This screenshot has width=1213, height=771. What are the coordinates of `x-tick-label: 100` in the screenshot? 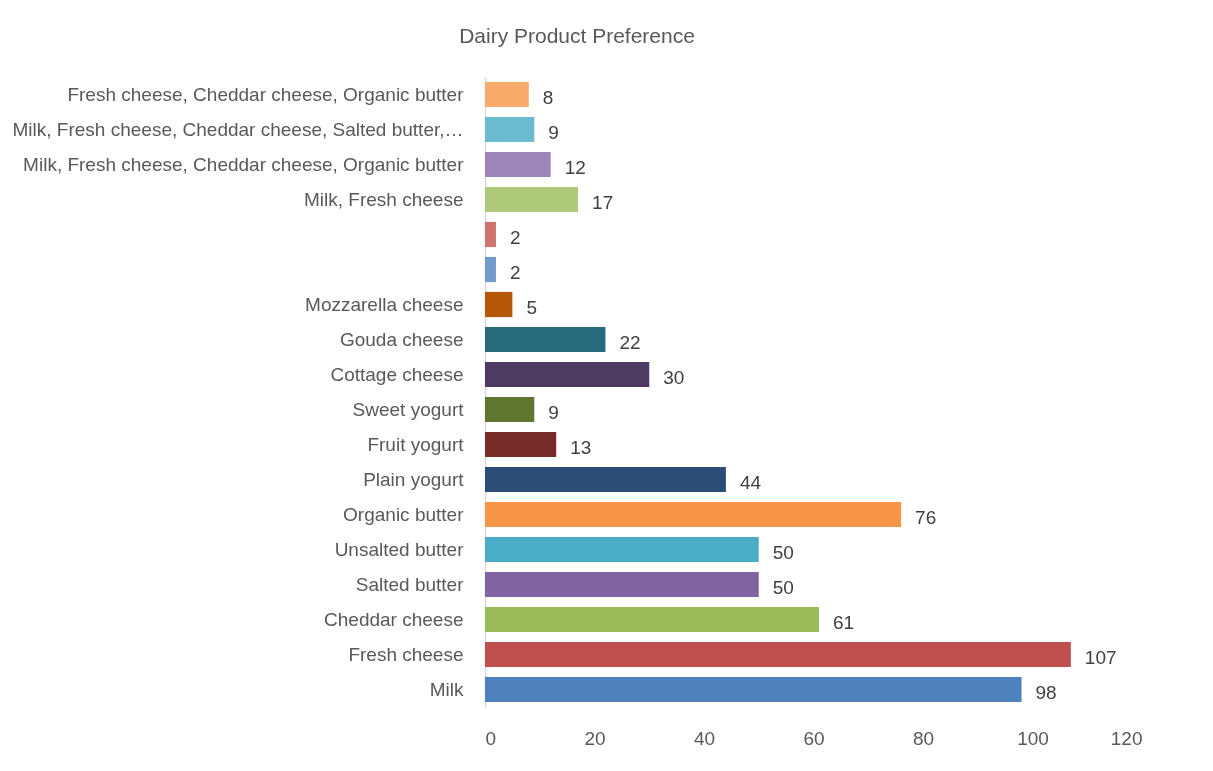 It's located at (1033, 738).